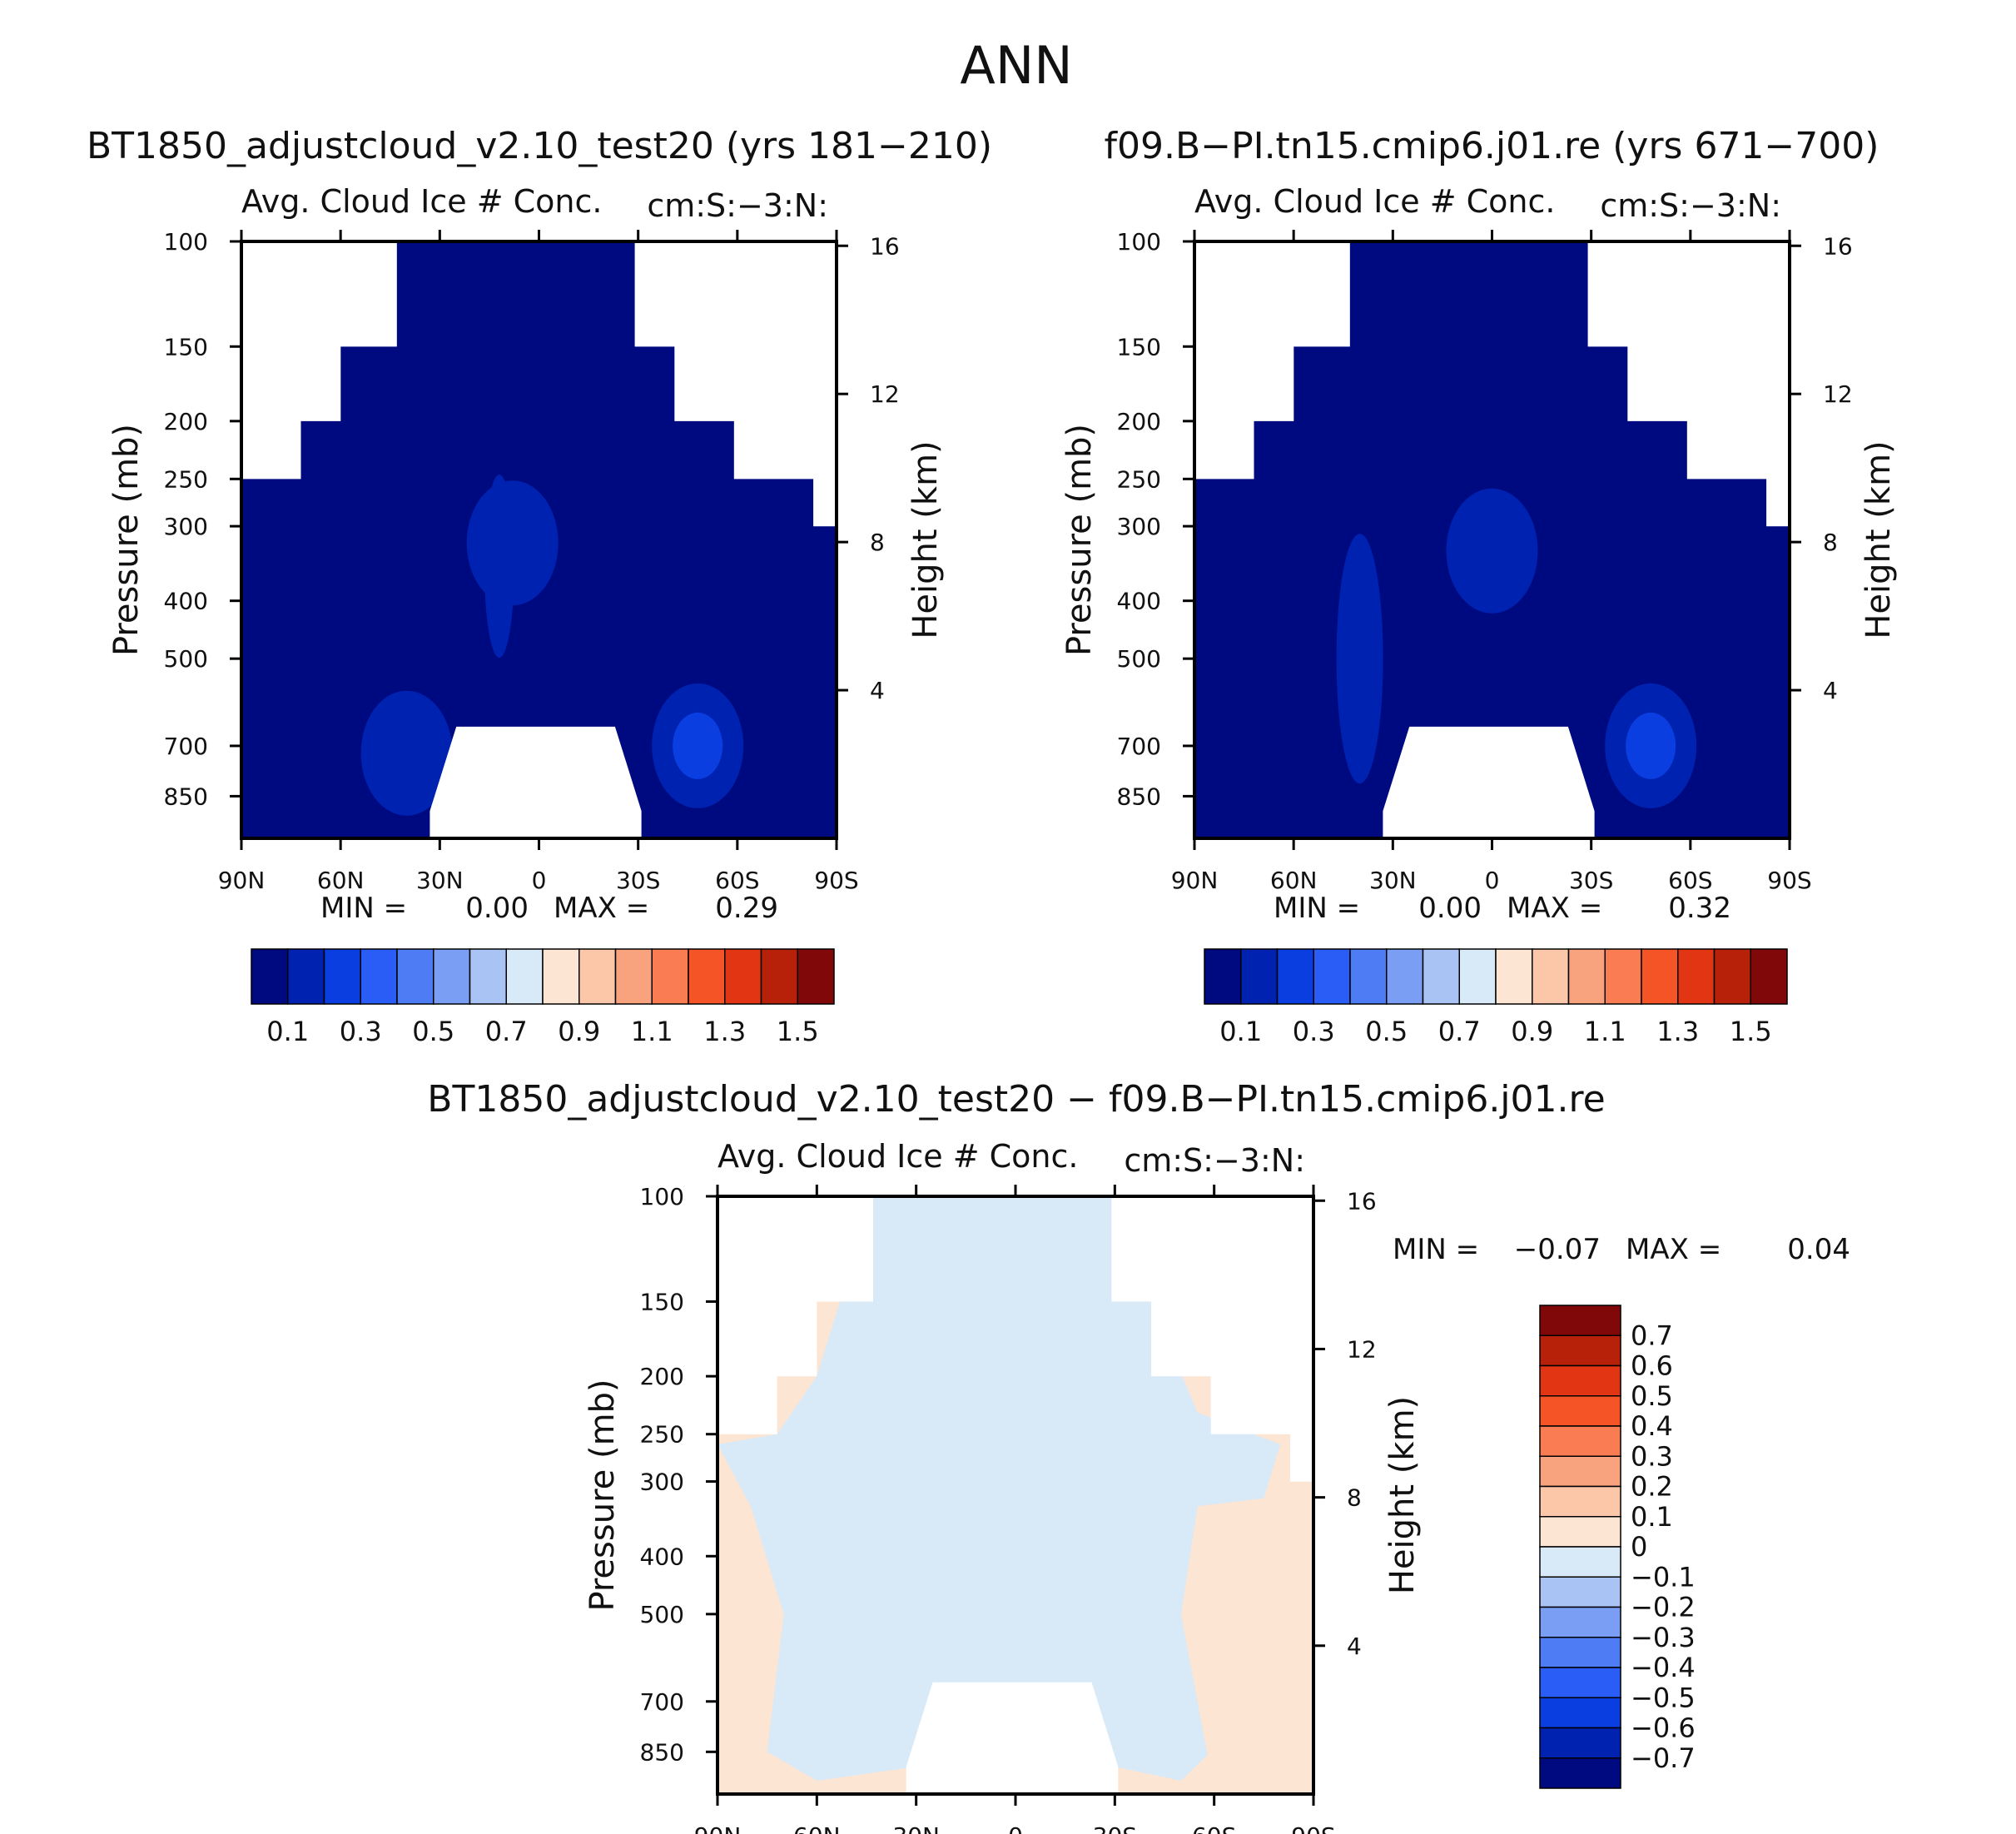 This screenshot has height=1834, width=2016. I want to click on colorbar: 0.1 0.3 0.5 0.7 0.9 1.1 1.3 1.5, so click(543, 997).